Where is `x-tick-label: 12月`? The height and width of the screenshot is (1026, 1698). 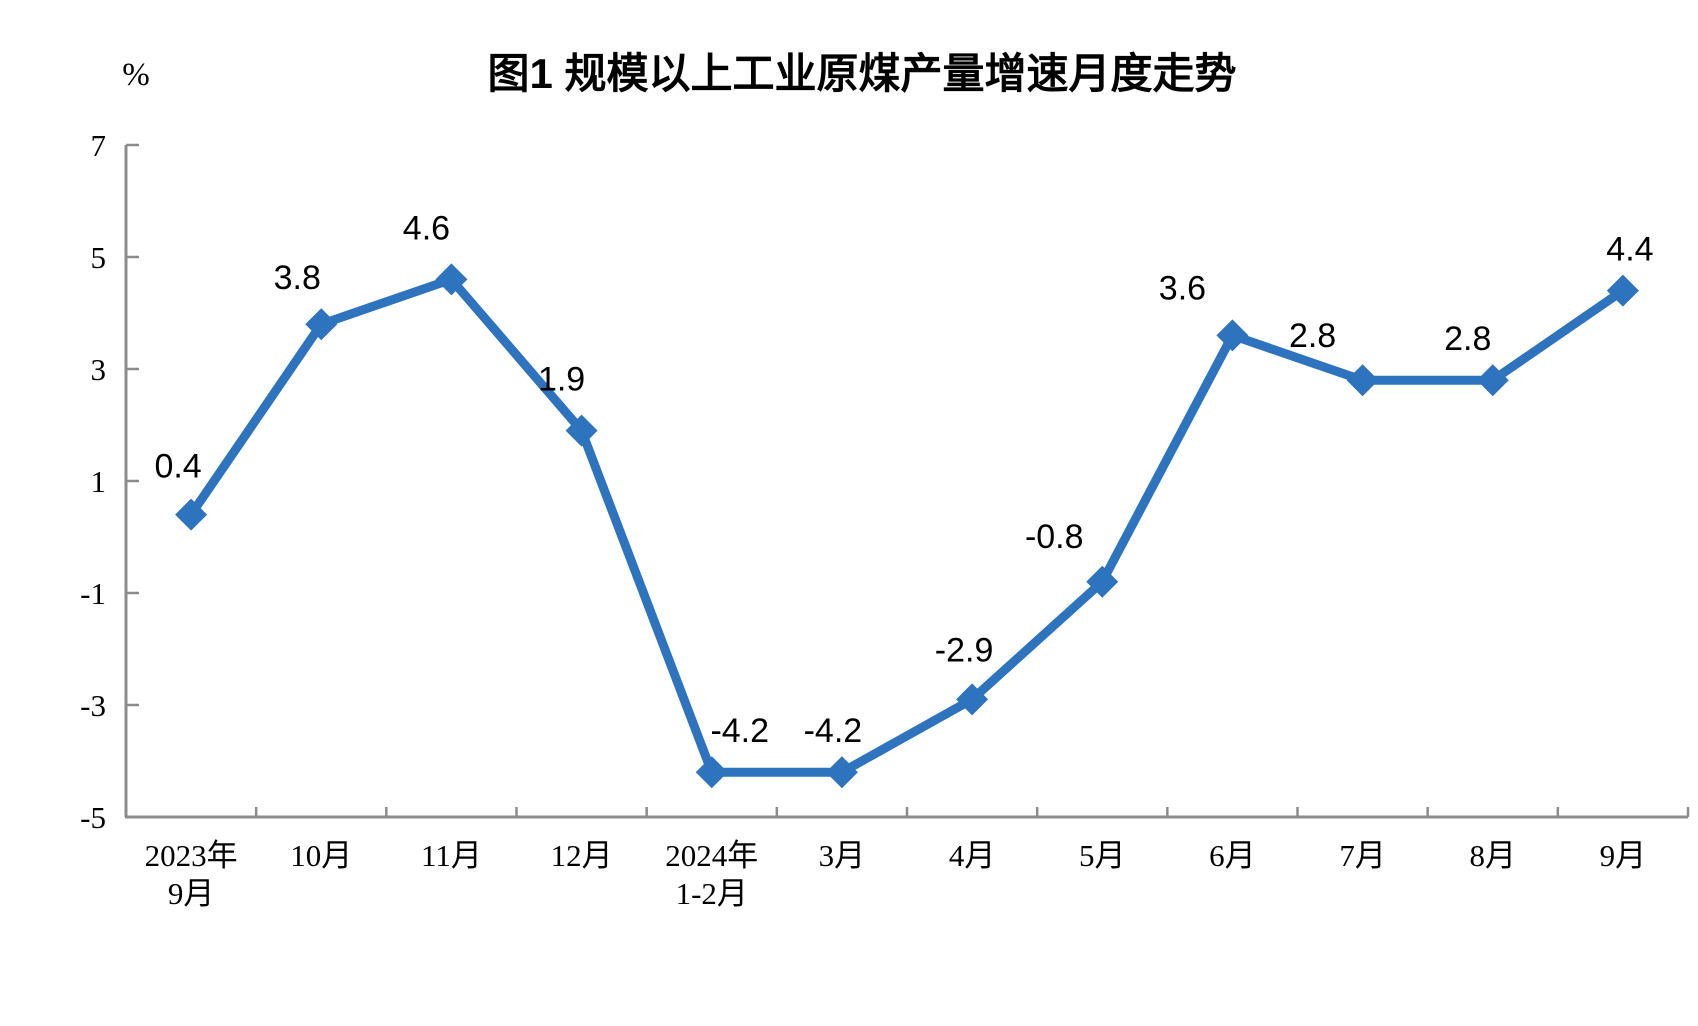
x-tick-label: 12月 is located at coordinates (582, 855).